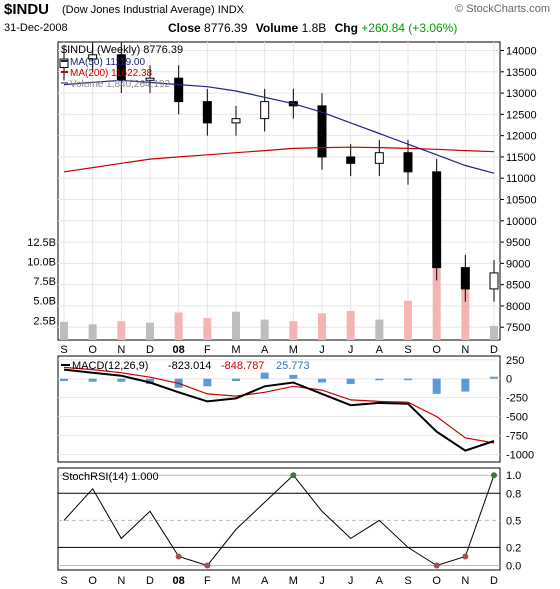 This screenshot has width=560, height=589. Describe the element at coordinates (138, 10) in the screenshot. I see `index-full-name: (Dow Jones Industrial Average)` at that location.